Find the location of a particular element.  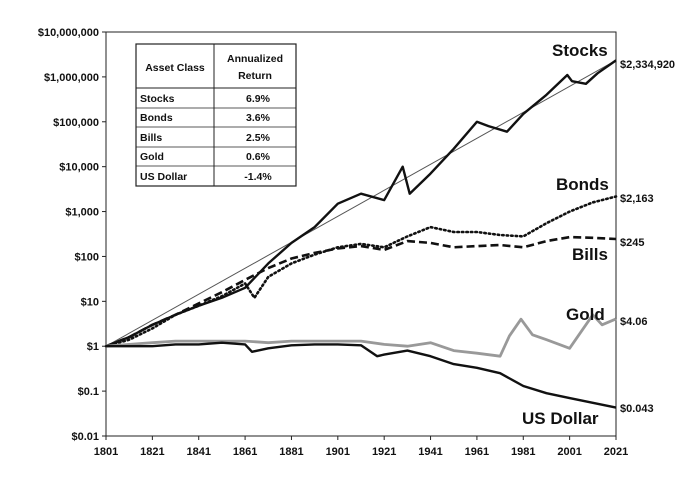

table-header-asset-class: Asset Class is located at coordinates (175, 68).